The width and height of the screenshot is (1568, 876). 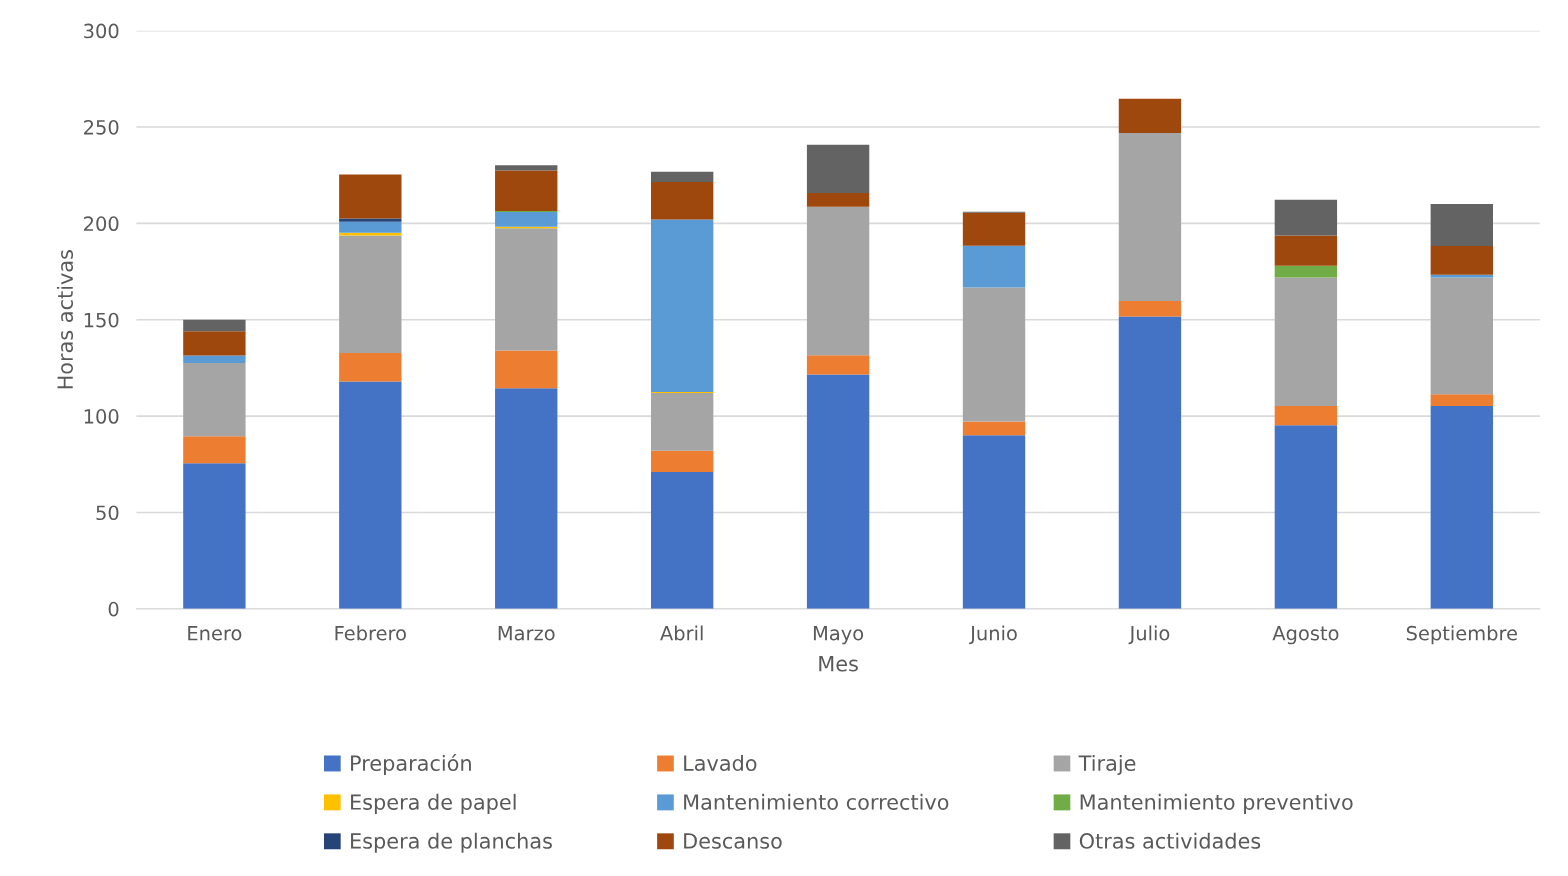 I want to click on x-tick-label: Julio, so click(x=1149, y=635).